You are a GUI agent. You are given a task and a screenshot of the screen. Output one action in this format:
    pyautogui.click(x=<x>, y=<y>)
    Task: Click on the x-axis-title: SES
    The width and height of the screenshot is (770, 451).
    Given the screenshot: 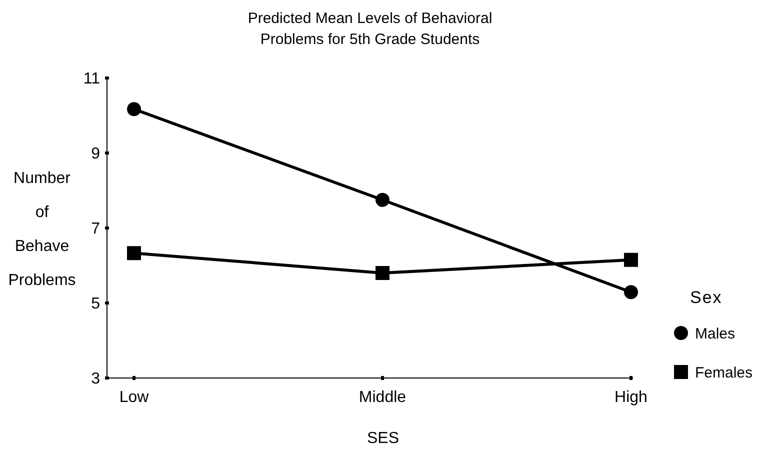 What is the action you would take?
    pyautogui.click(x=383, y=438)
    